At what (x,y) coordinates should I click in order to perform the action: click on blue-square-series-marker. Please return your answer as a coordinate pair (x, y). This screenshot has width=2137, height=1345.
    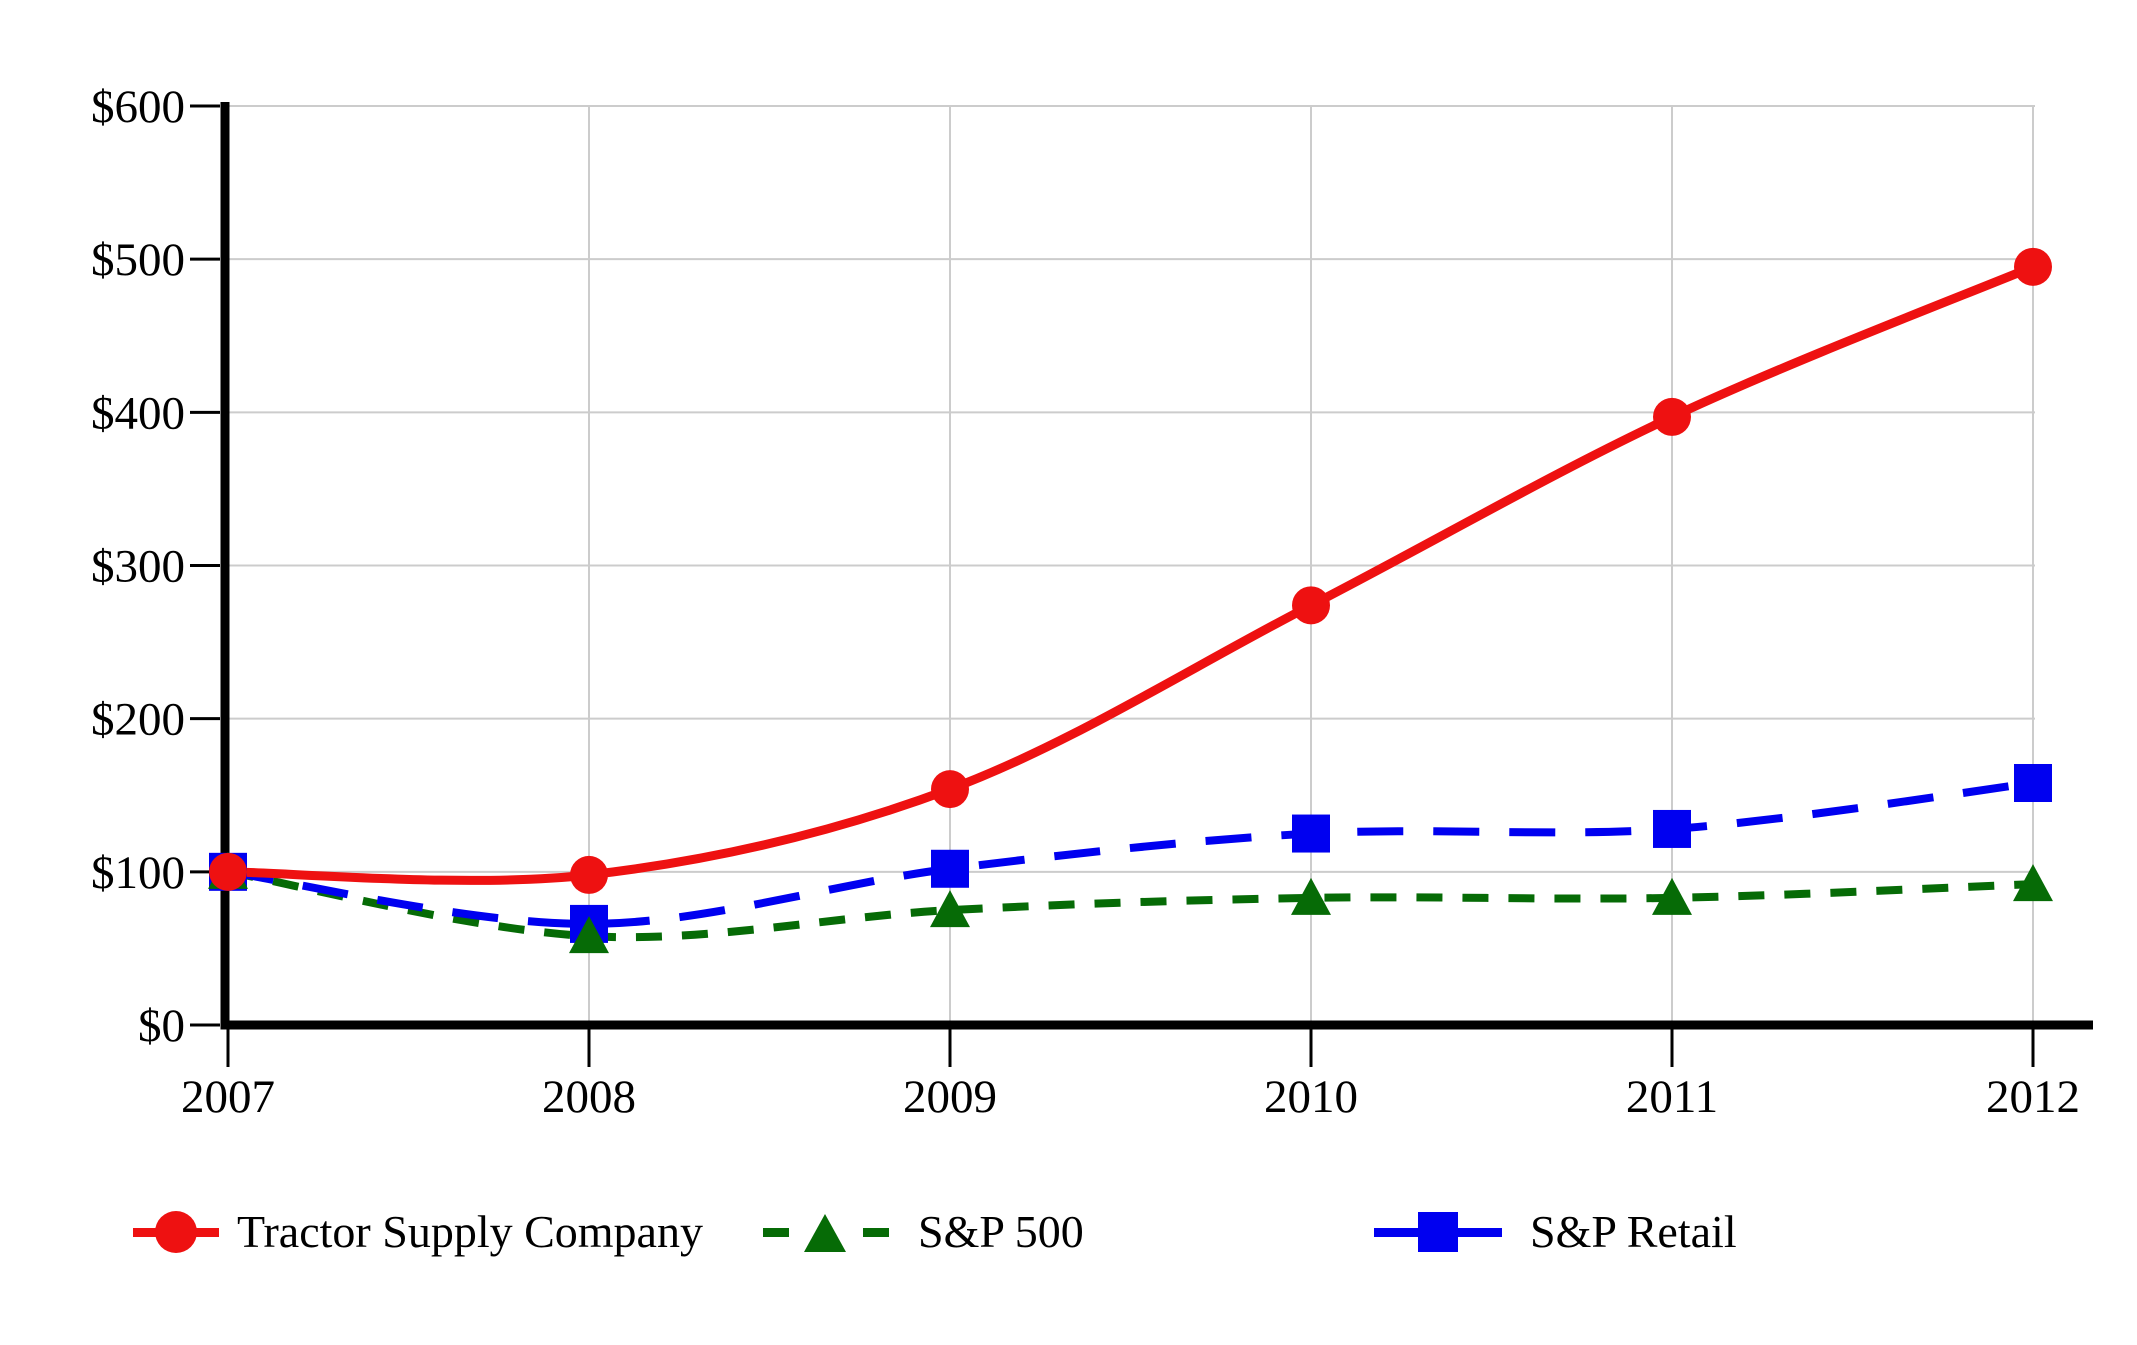
    Looking at the image, I should click on (1438, 1232).